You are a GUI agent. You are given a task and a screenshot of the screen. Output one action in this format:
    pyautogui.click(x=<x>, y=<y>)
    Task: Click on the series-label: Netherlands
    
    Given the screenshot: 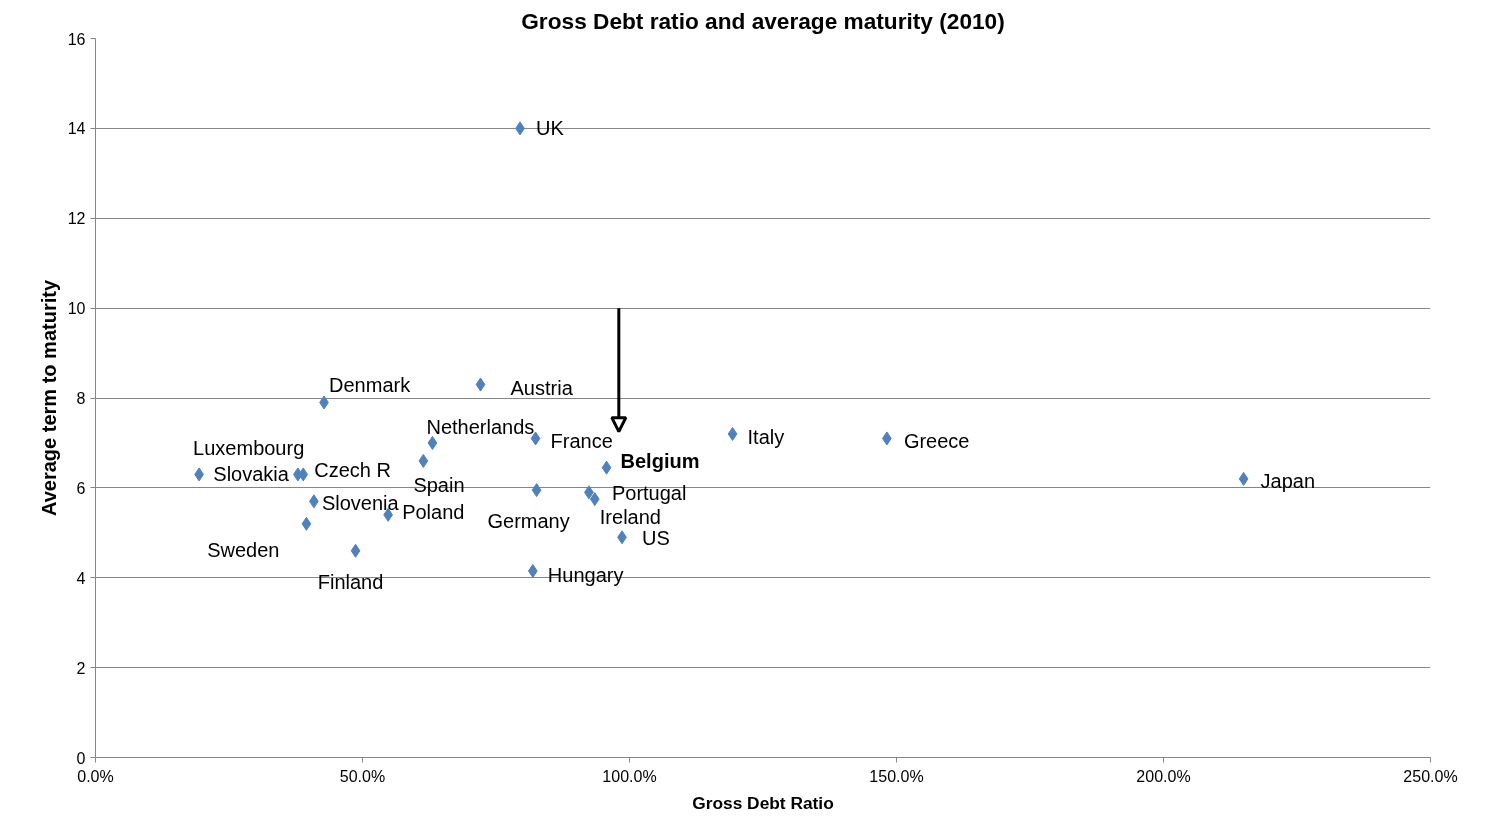 What is the action you would take?
    pyautogui.click(x=480, y=426)
    